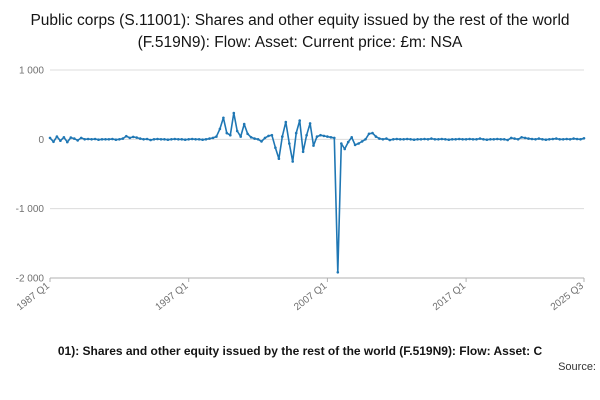  What do you see at coordinates (31, 71) in the screenshot?
I see `y-tick-label: 1 000` at bounding box center [31, 71].